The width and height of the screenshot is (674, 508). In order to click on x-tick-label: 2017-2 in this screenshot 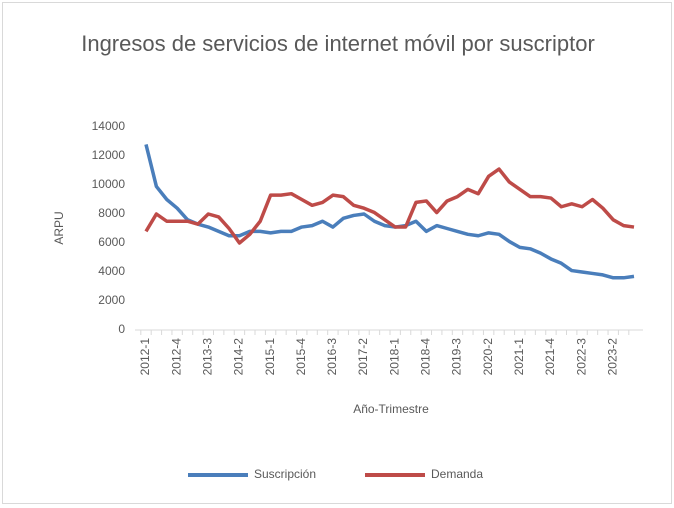, I will do `click(363, 357)`.